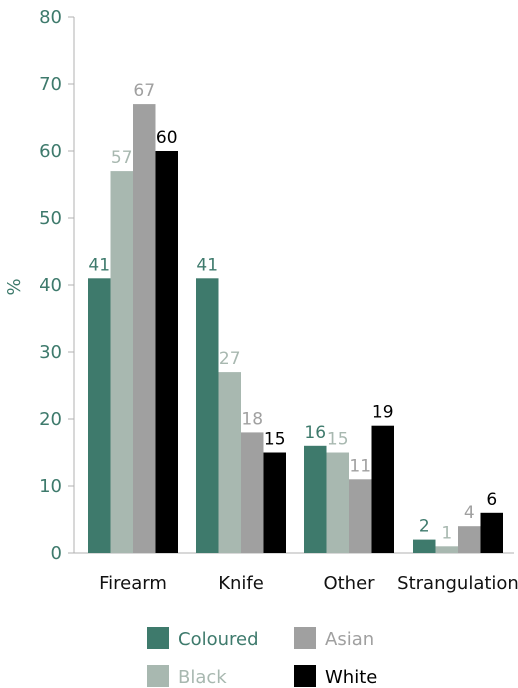 Image resolution: width=518 pixels, height=688 pixels. I want to click on y-tick-label: 20, so click(50, 419).